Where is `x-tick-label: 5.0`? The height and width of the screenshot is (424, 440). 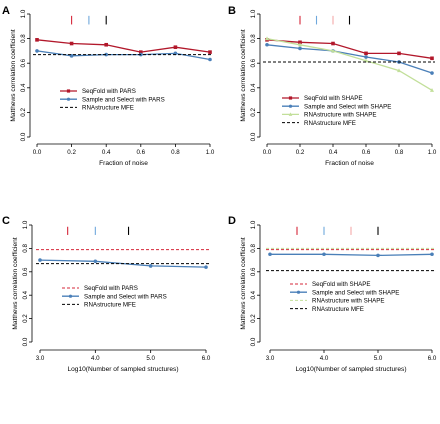
x-tick-label: 5.0 is located at coordinates (150, 358).